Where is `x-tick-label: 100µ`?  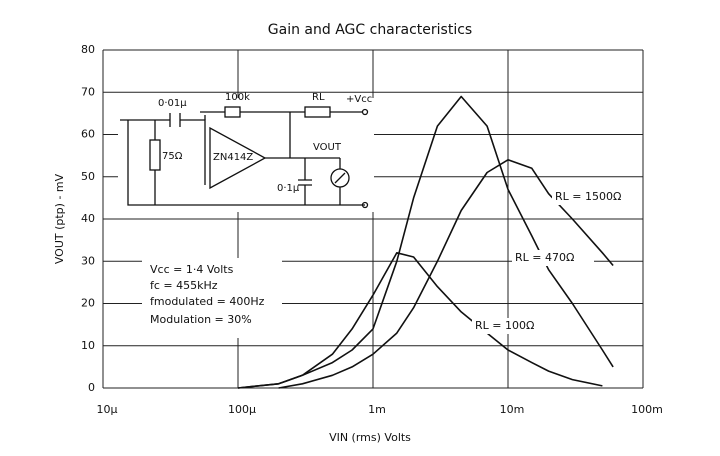 x-tick-label: 100µ is located at coordinates (242, 409).